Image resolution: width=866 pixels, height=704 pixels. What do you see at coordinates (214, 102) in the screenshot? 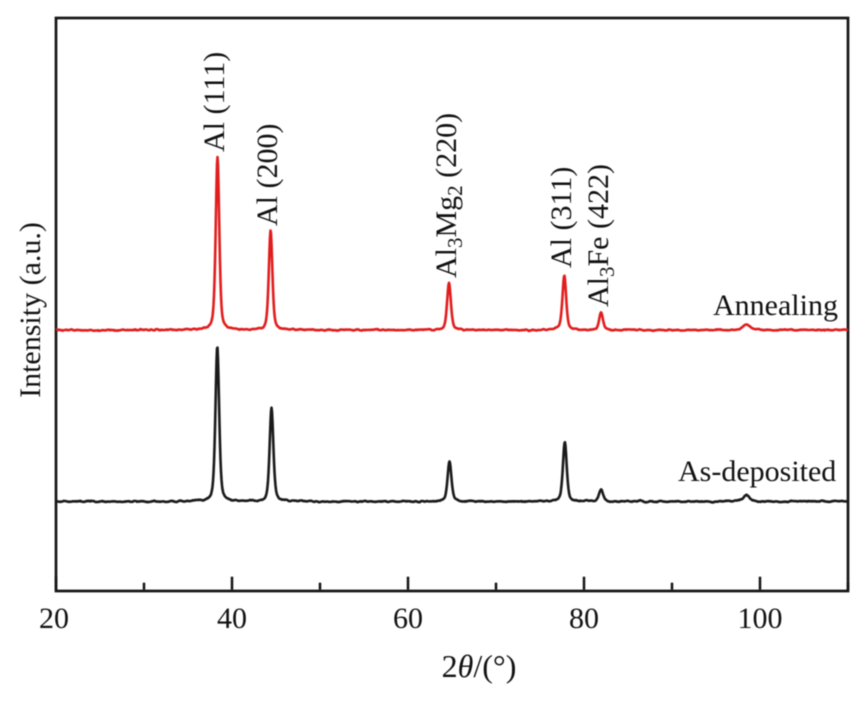
I see `svg-text: Al (111)` at bounding box center [214, 102].